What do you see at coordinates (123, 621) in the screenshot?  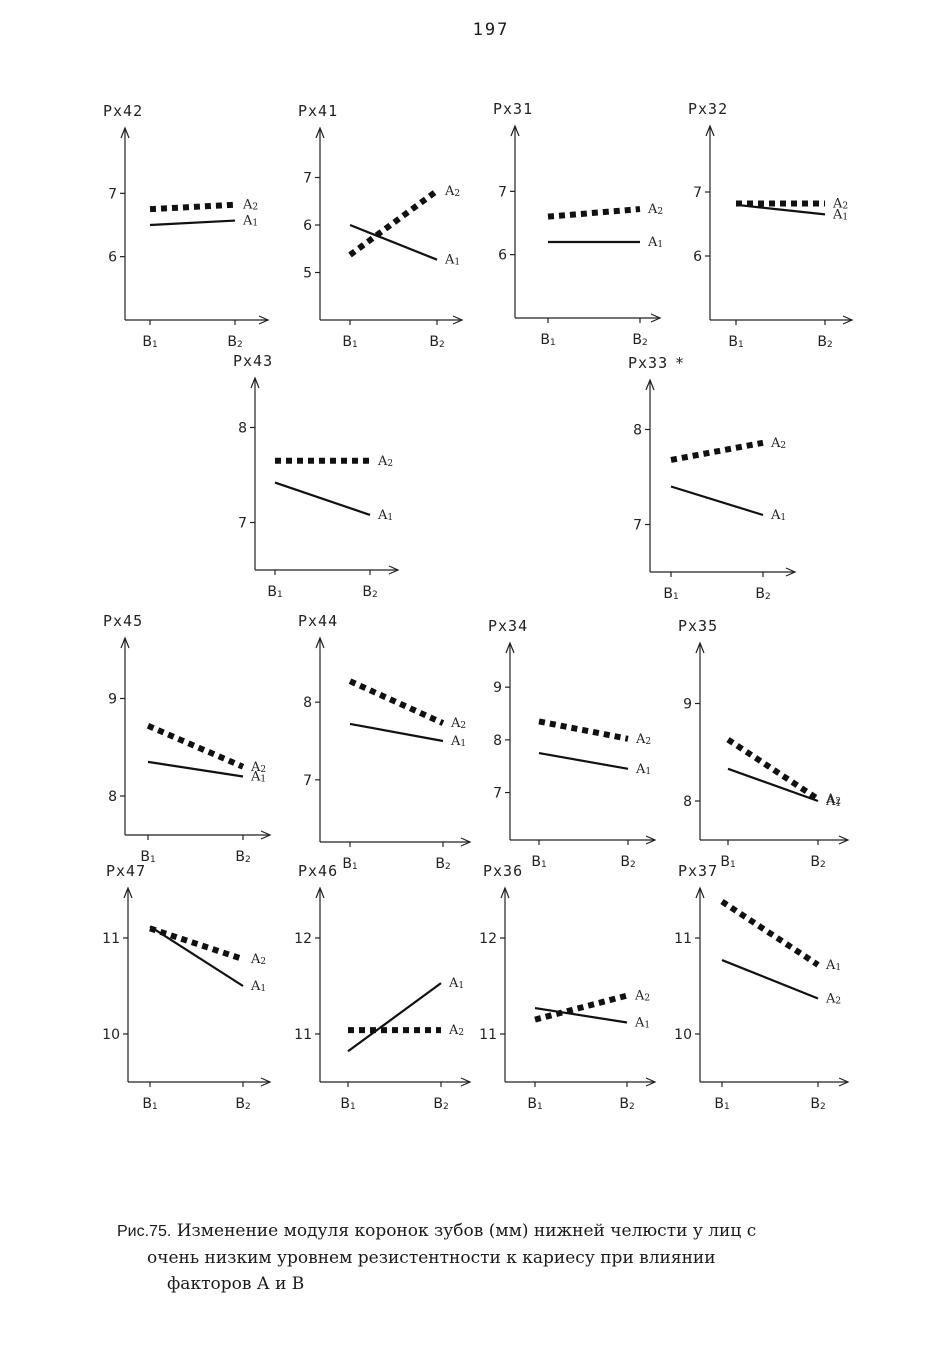 I see `chart-title: Px45` at bounding box center [123, 621].